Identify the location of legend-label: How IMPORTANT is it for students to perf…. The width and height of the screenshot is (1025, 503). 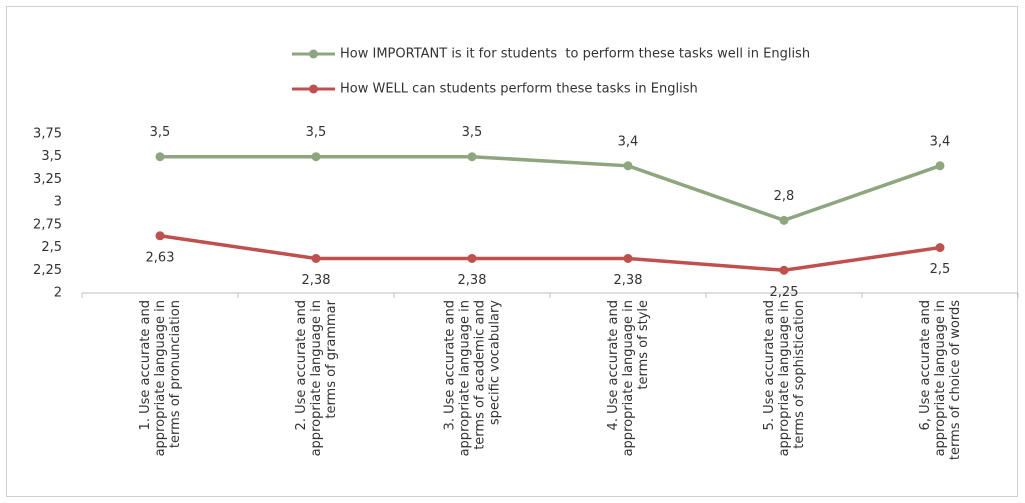
(575, 54).